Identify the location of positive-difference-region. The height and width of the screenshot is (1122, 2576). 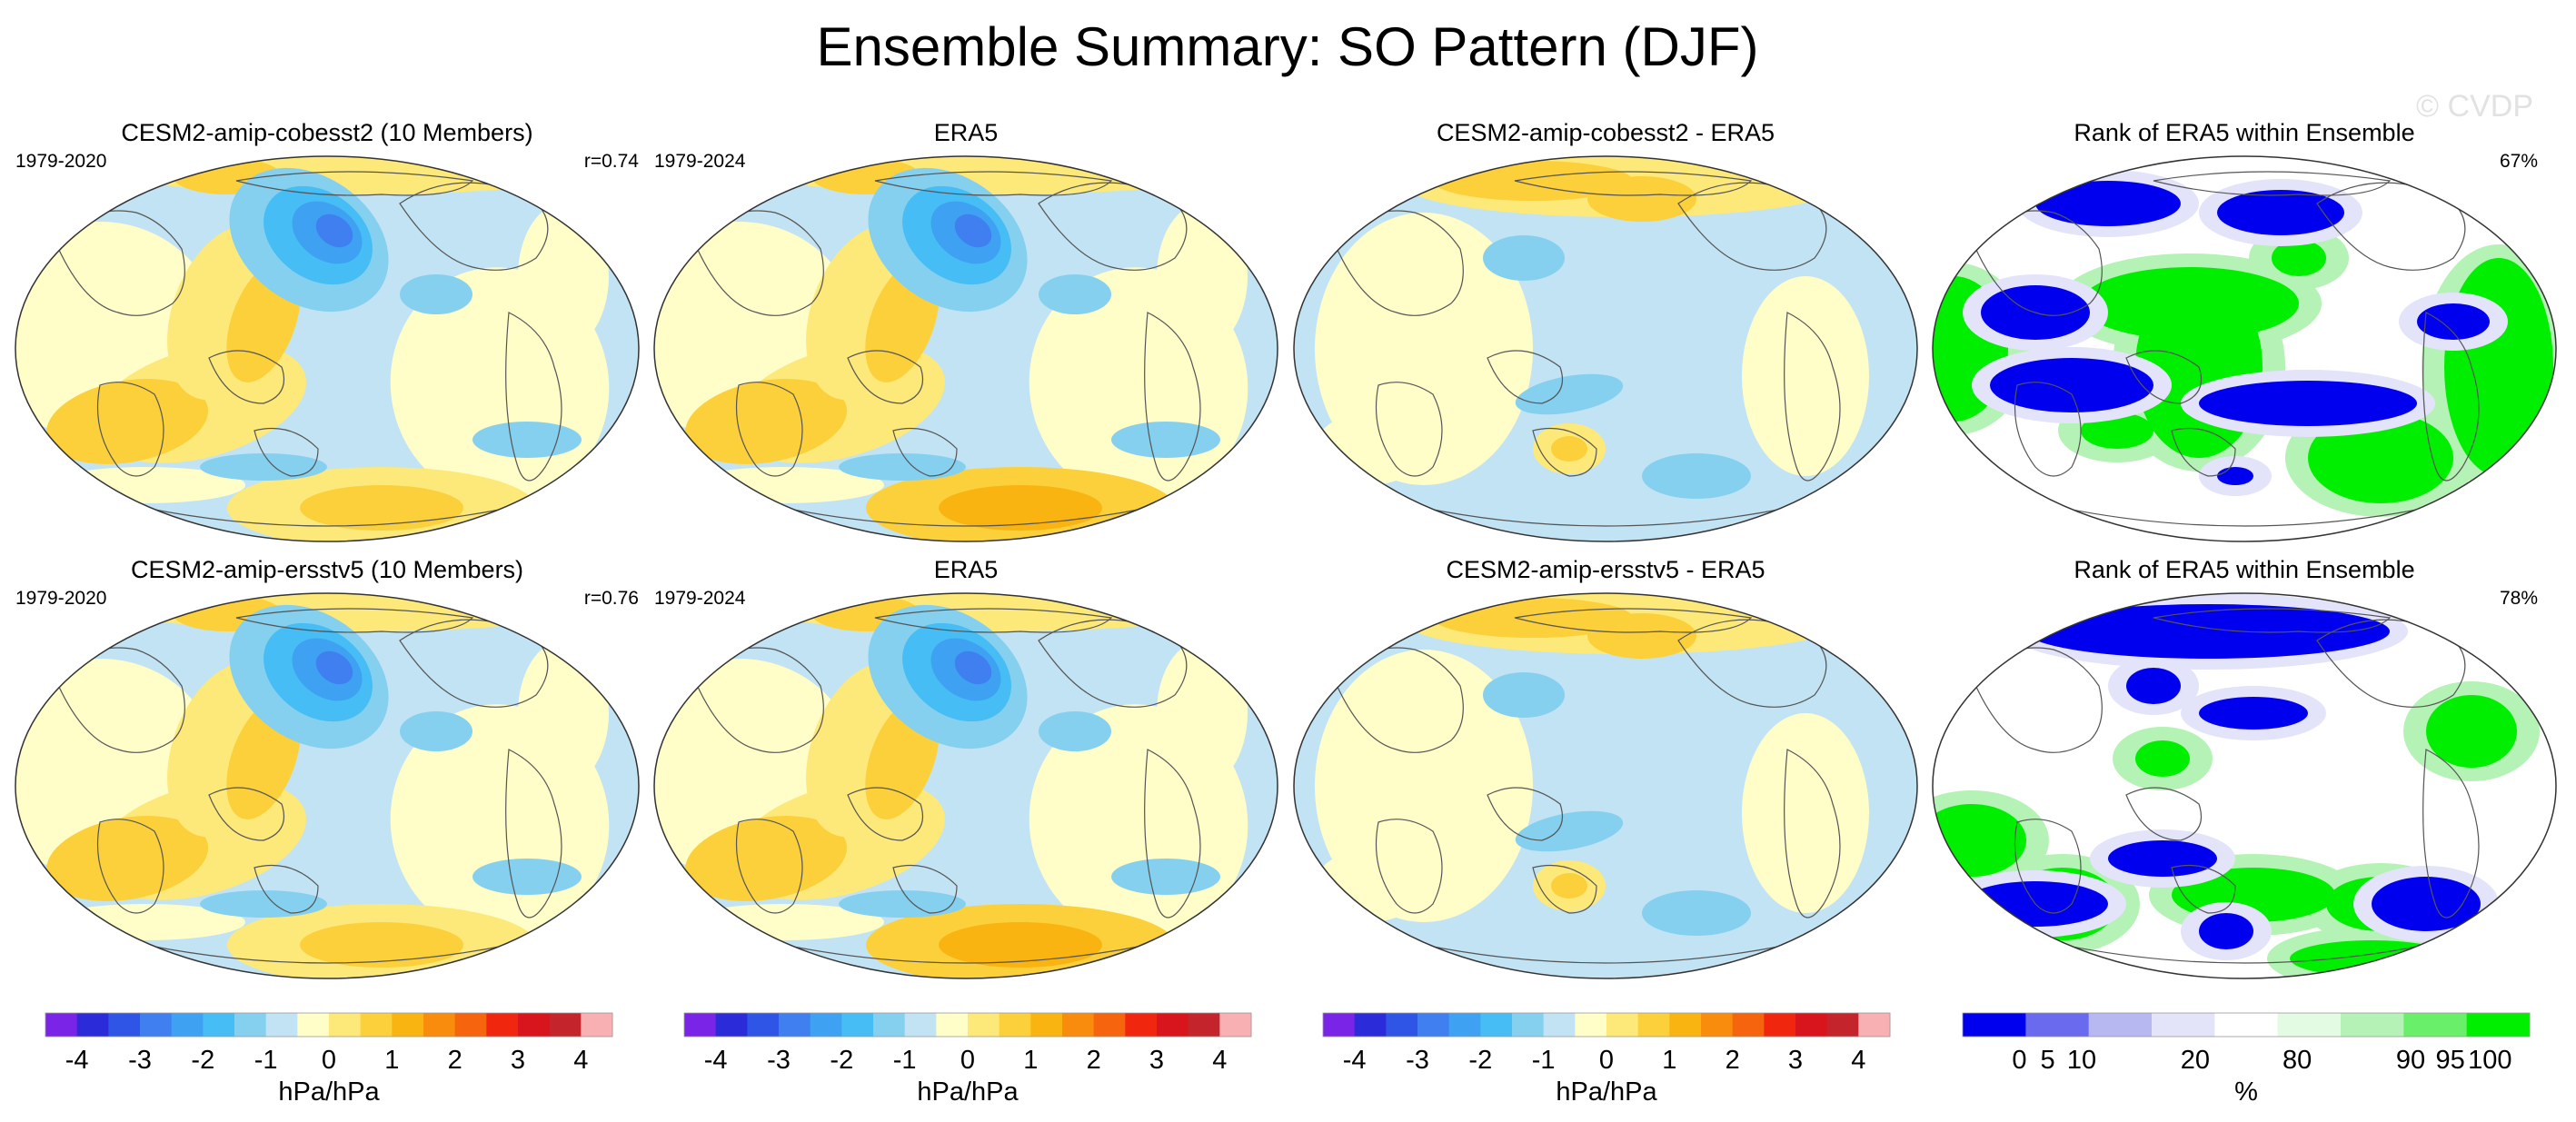
(1569, 449).